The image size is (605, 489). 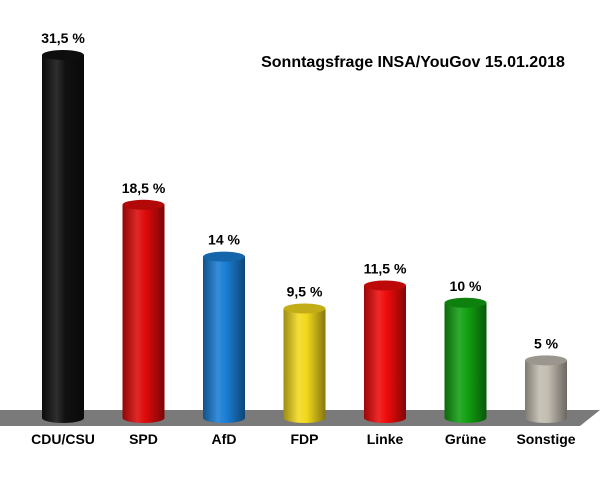 What do you see at coordinates (385, 439) in the screenshot?
I see `category-label: Linke` at bounding box center [385, 439].